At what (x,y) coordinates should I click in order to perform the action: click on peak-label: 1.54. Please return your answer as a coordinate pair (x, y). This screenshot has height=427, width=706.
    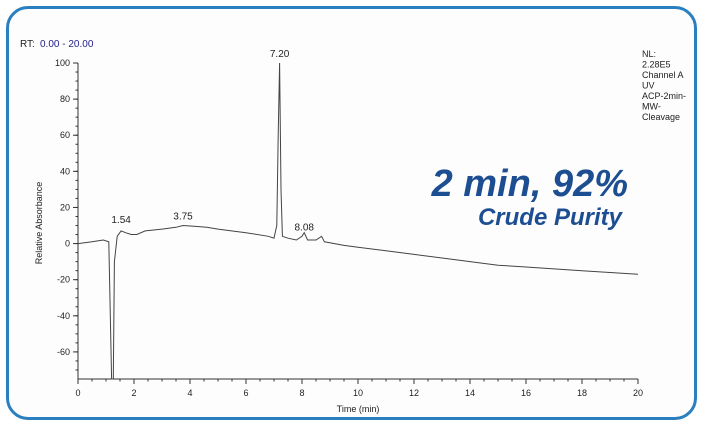
    Looking at the image, I should click on (121, 220).